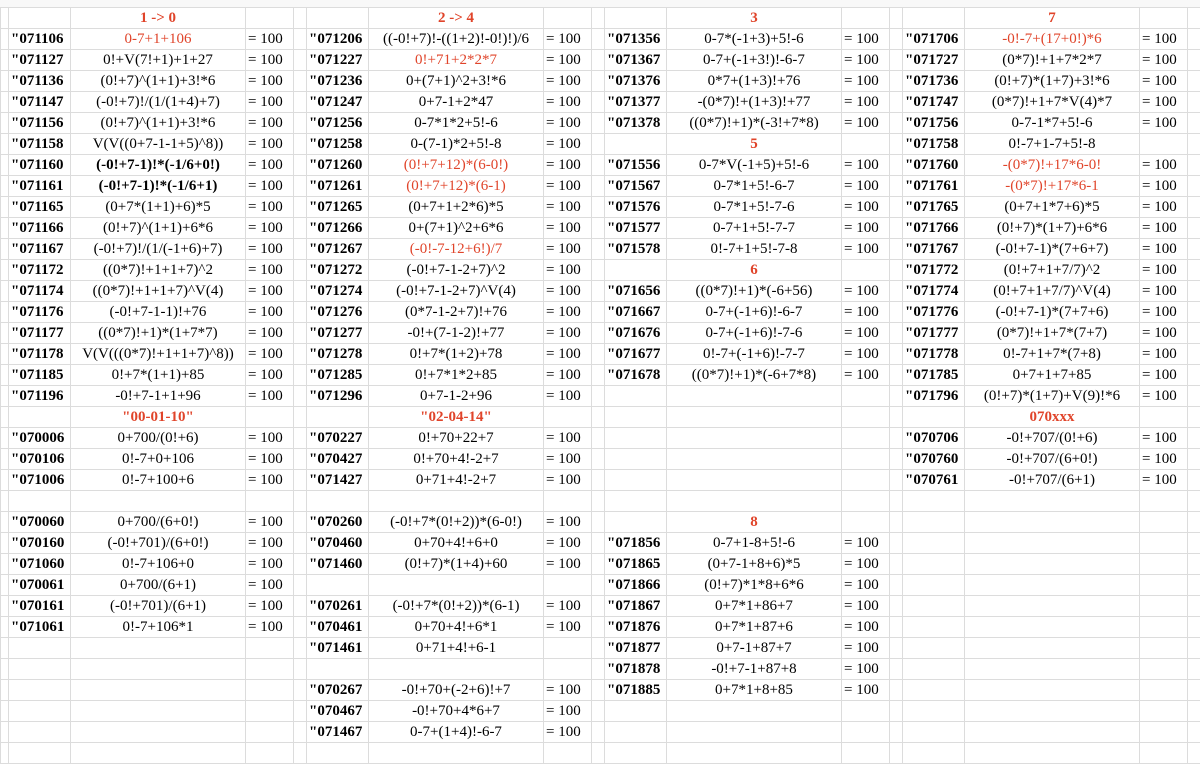 This screenshot has width=1200, height=764. Describe the element at coordinates (600, 669) in the screenshot. I see `sheet-row: "071878-0!+7-1+87+8= 100` at that location.